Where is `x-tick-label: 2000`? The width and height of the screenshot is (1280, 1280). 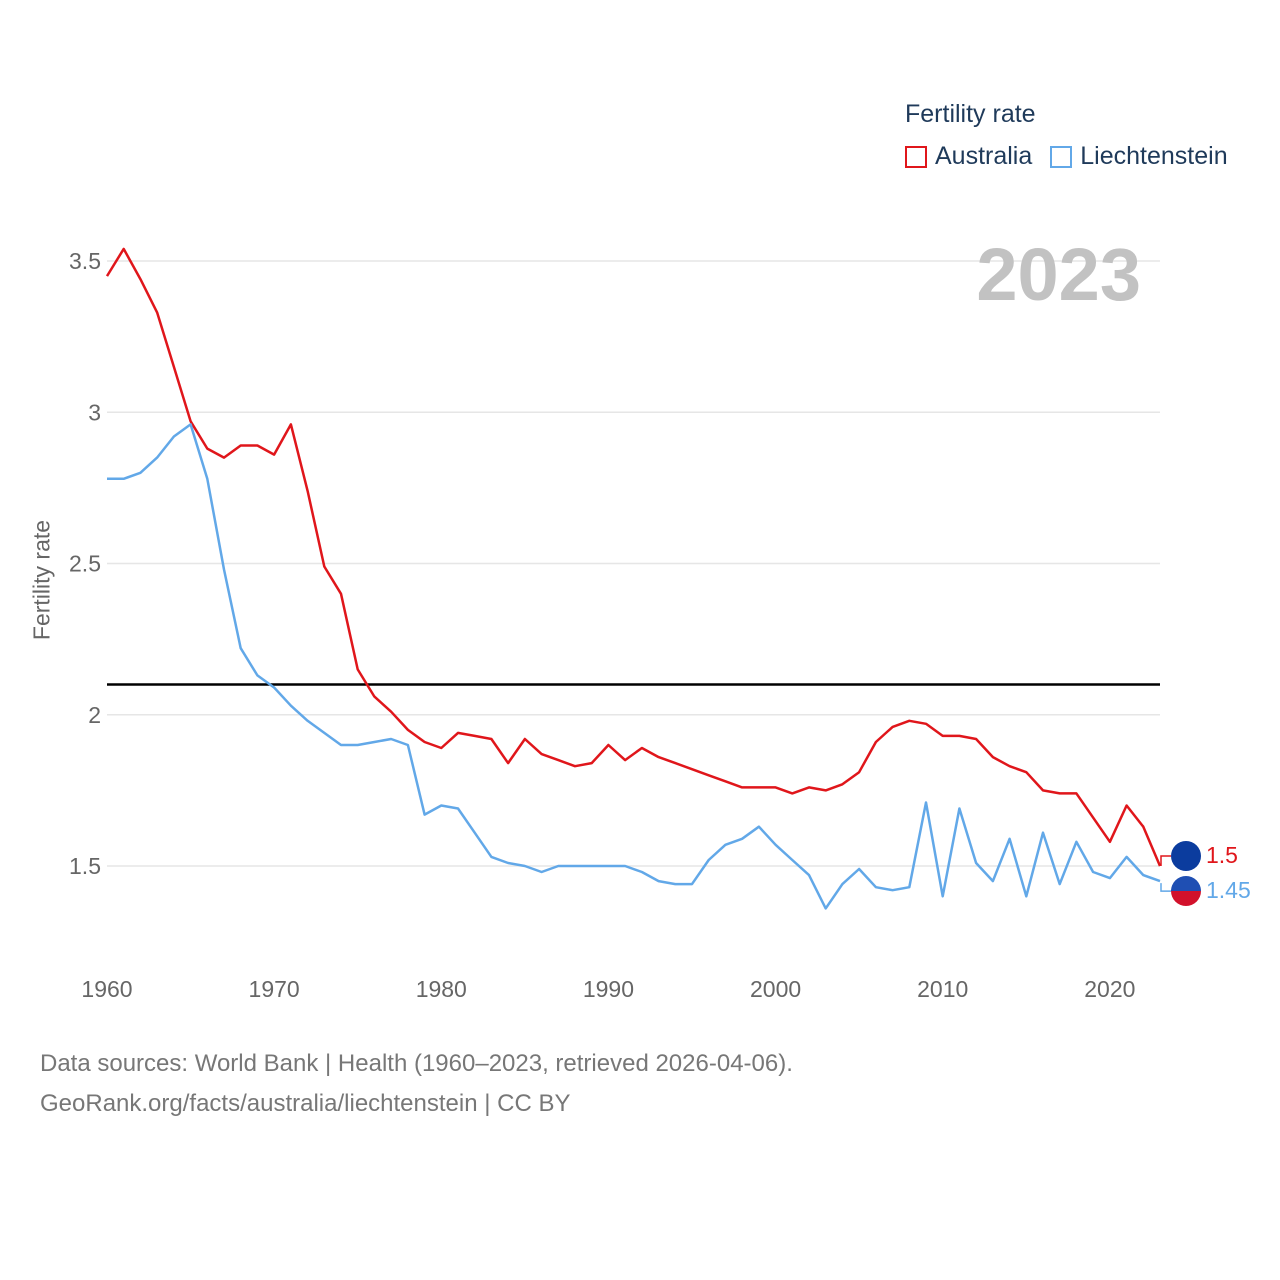
x-tick-label: 2000 is located at coordinates (775, 989).